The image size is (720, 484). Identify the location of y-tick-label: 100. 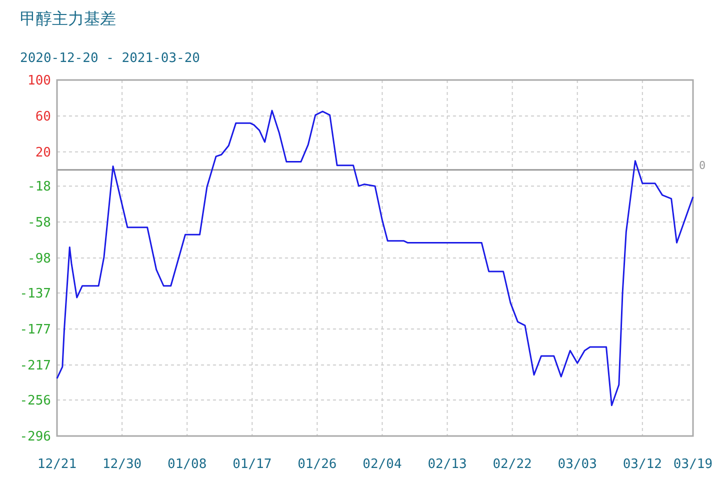
(39, 81).